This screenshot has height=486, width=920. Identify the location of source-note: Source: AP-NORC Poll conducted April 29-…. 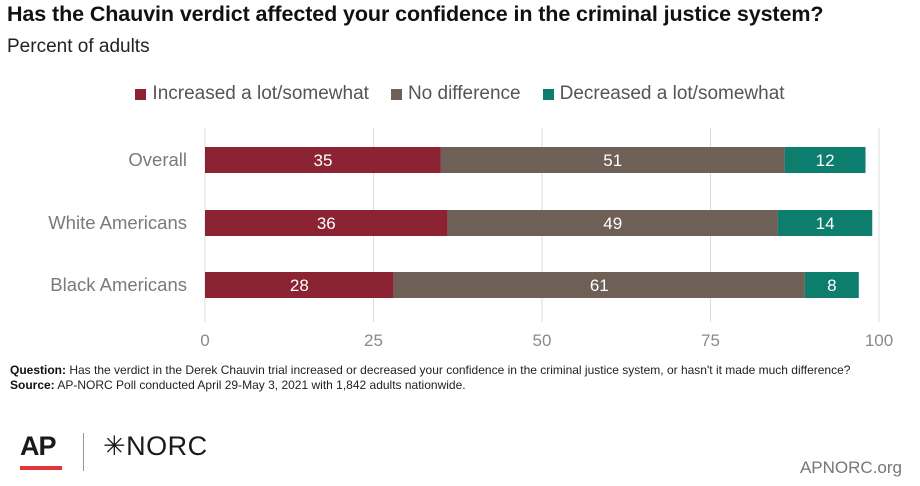
(460, 385).